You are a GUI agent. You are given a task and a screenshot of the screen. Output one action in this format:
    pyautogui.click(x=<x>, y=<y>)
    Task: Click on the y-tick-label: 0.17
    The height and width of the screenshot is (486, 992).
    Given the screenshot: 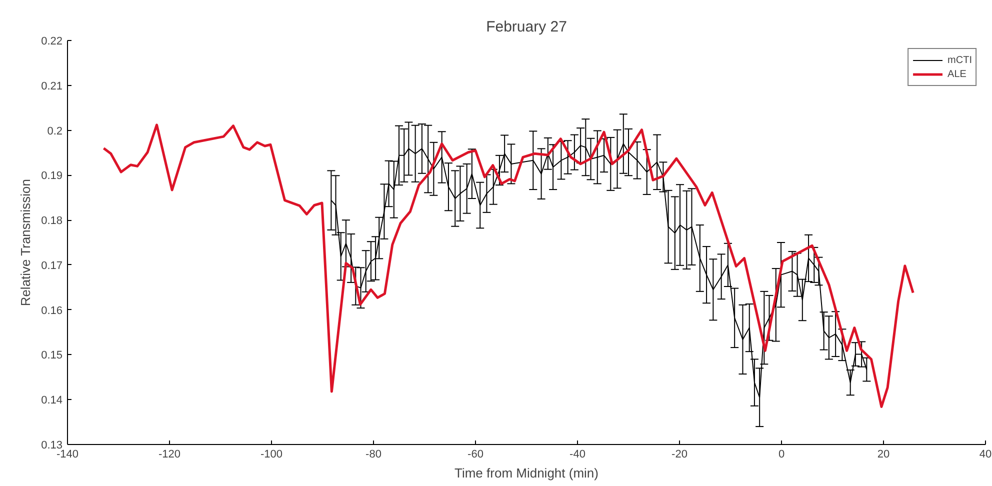 What is the action you would take?
    pyautogui.click(x=52, y=266)
    